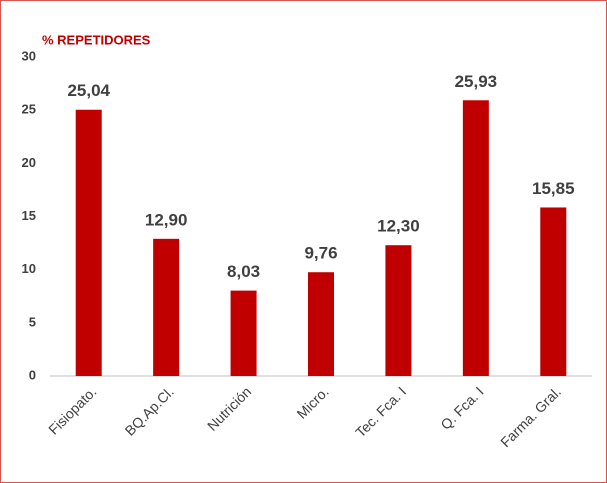  What do you see at coordinates (320, 253) in the screenshot?
I see `value-label: 9,76` at bounding box center [320, 253].